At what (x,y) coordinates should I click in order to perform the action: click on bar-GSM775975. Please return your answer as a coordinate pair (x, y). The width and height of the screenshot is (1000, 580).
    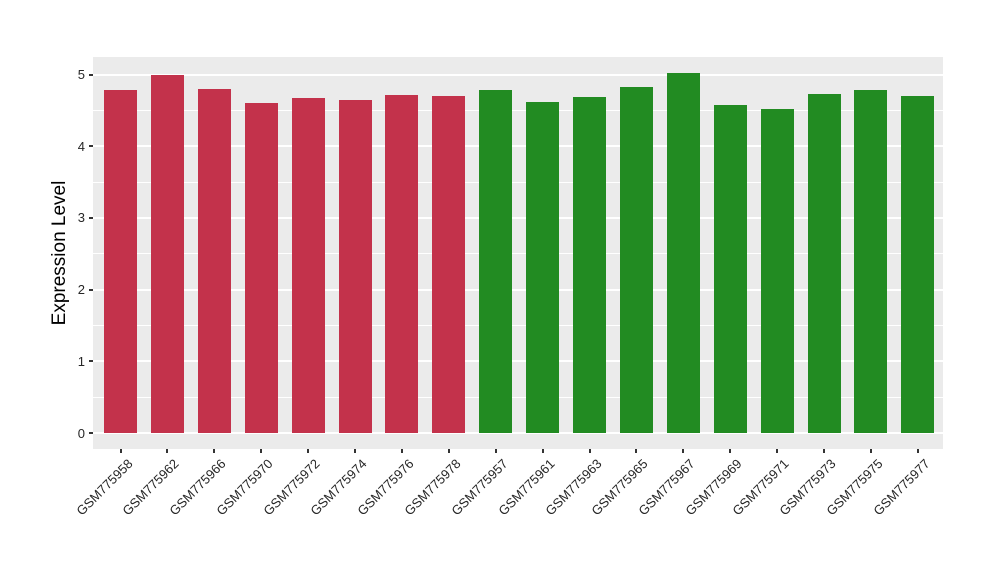
    Looking at the image, I should click on (871, 261).